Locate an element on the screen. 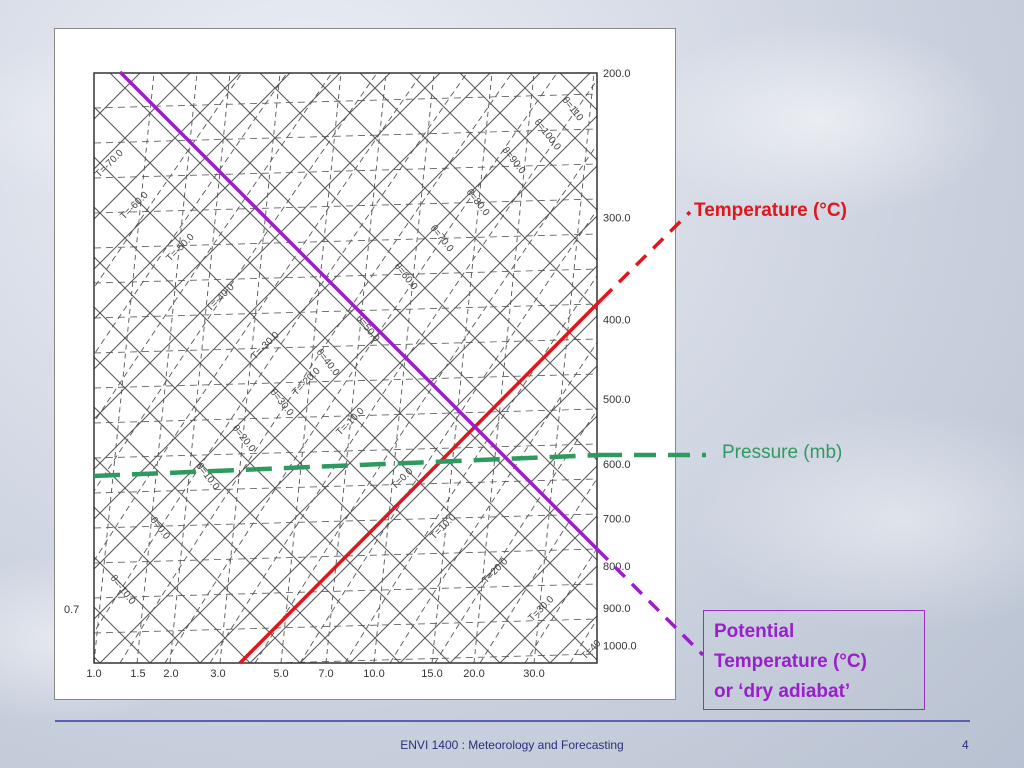 Image resolution: width=1024 pixels, height=768 pixels. potential-annotation-line-1: Potential is located at coordinates (754, 631).